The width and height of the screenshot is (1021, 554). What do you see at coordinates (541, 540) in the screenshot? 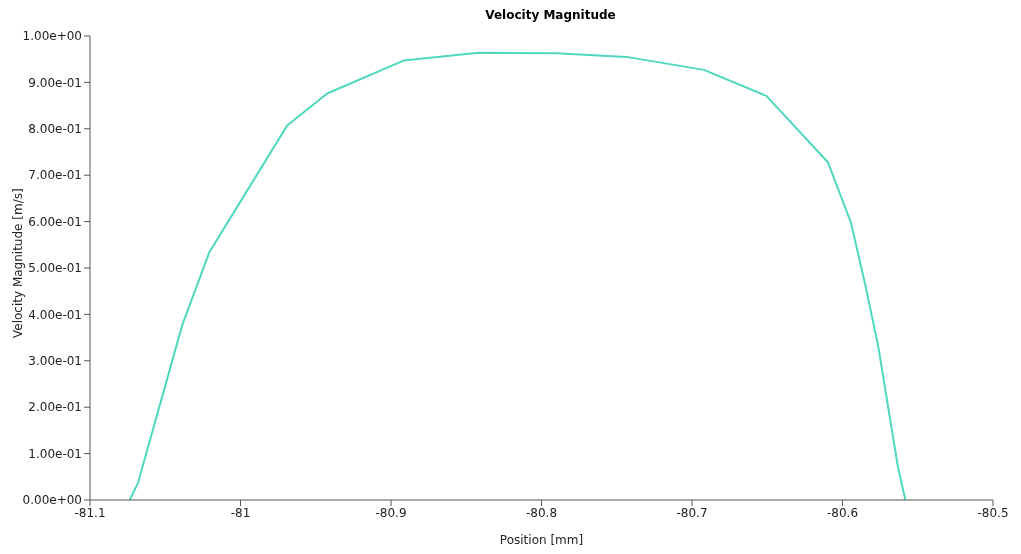
I see `x-axis-title: Position [mm]` at bounding box center [541, 540].